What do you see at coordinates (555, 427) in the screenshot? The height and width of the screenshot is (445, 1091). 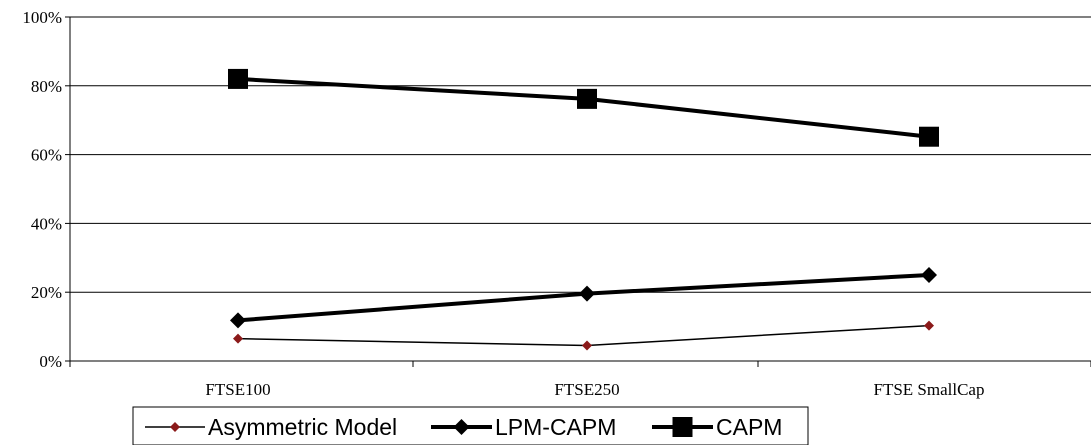 I see `legend-label: LPM-CAPM` at bounding box center [555, 427].